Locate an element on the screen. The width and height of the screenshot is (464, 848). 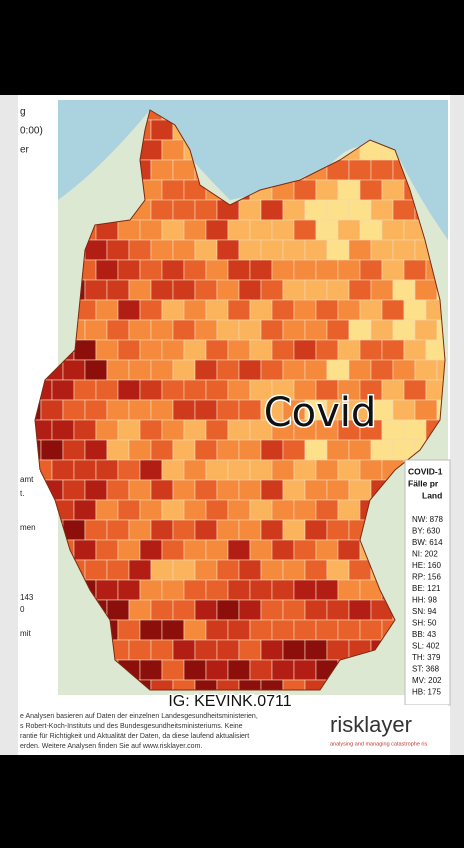
side-note: mit is located at coordinates (25, 633).